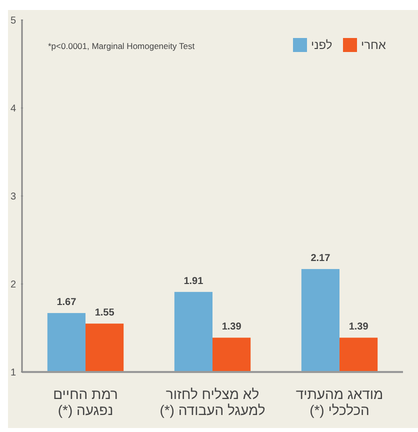  What do you see at coordinates (13, 285) in the screenshot?
I see `y-tick-label: 2` at bounding box center [13, 285].